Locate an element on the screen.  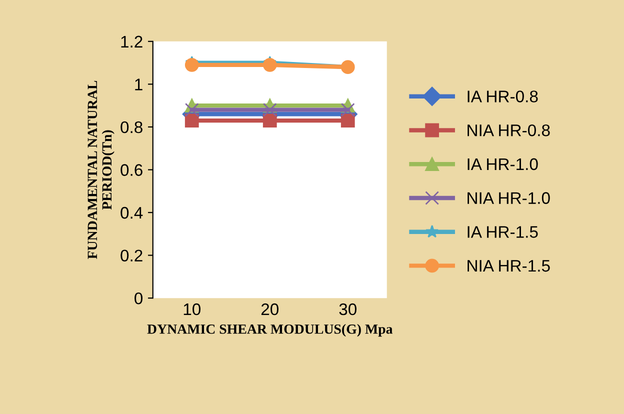
x-tick-label: 30 is located at coordinates (347, 309).